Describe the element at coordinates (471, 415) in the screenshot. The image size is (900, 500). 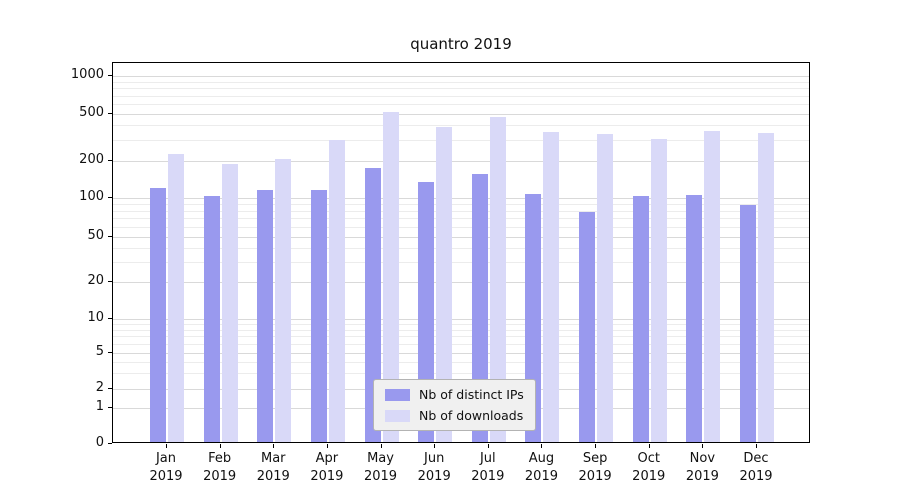
I see `legend-label-downloads: Nb of downloads` at that location.